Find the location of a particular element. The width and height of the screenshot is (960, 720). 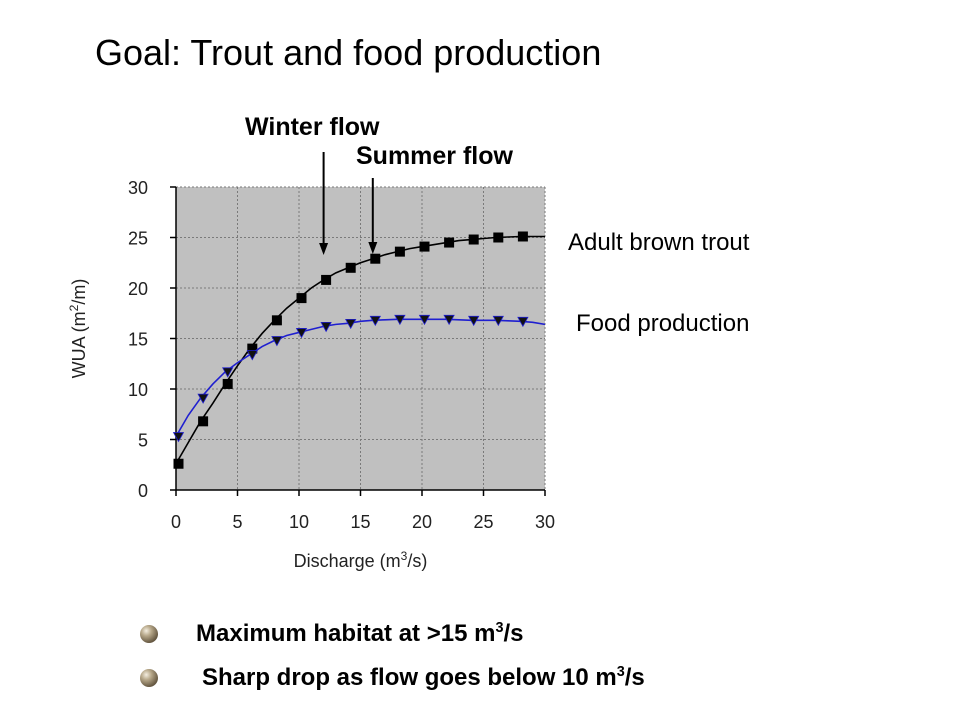

bullet-item: Maximum habitat at >15 m3/s is located at coordinates (392, 634).